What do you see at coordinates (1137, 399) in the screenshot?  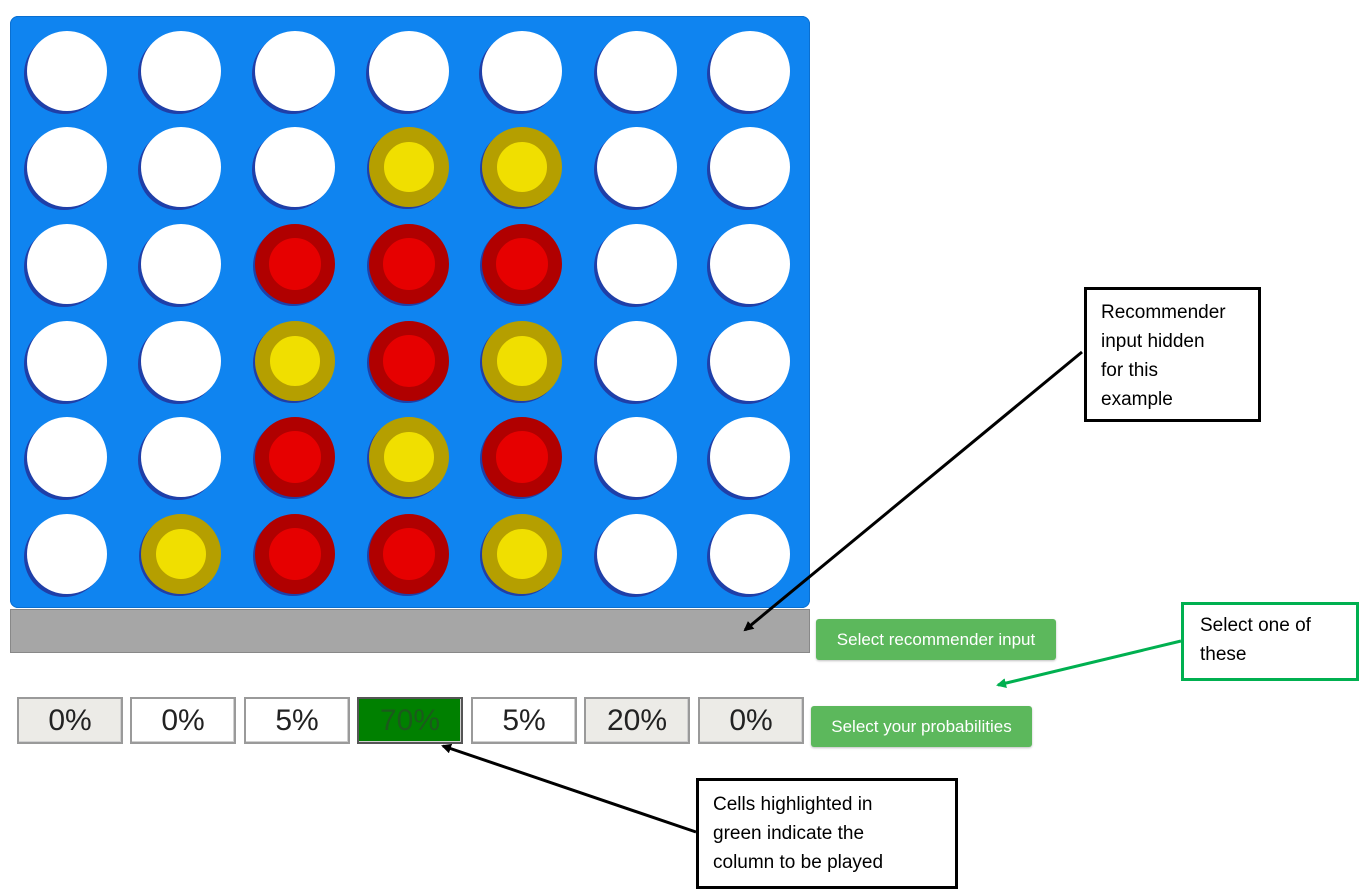 I see `callout-line: example` at bounding box center [1137, 399].